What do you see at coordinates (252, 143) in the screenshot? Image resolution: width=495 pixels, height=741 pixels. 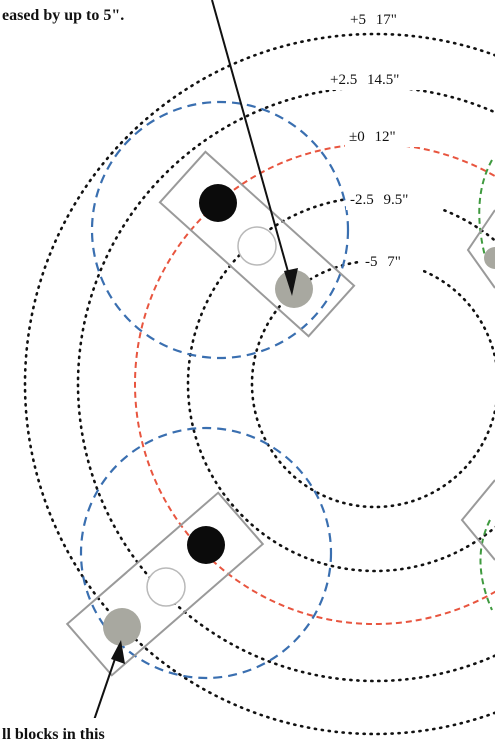 I see `upper-arrow-line` at bounding box center [252, 143].